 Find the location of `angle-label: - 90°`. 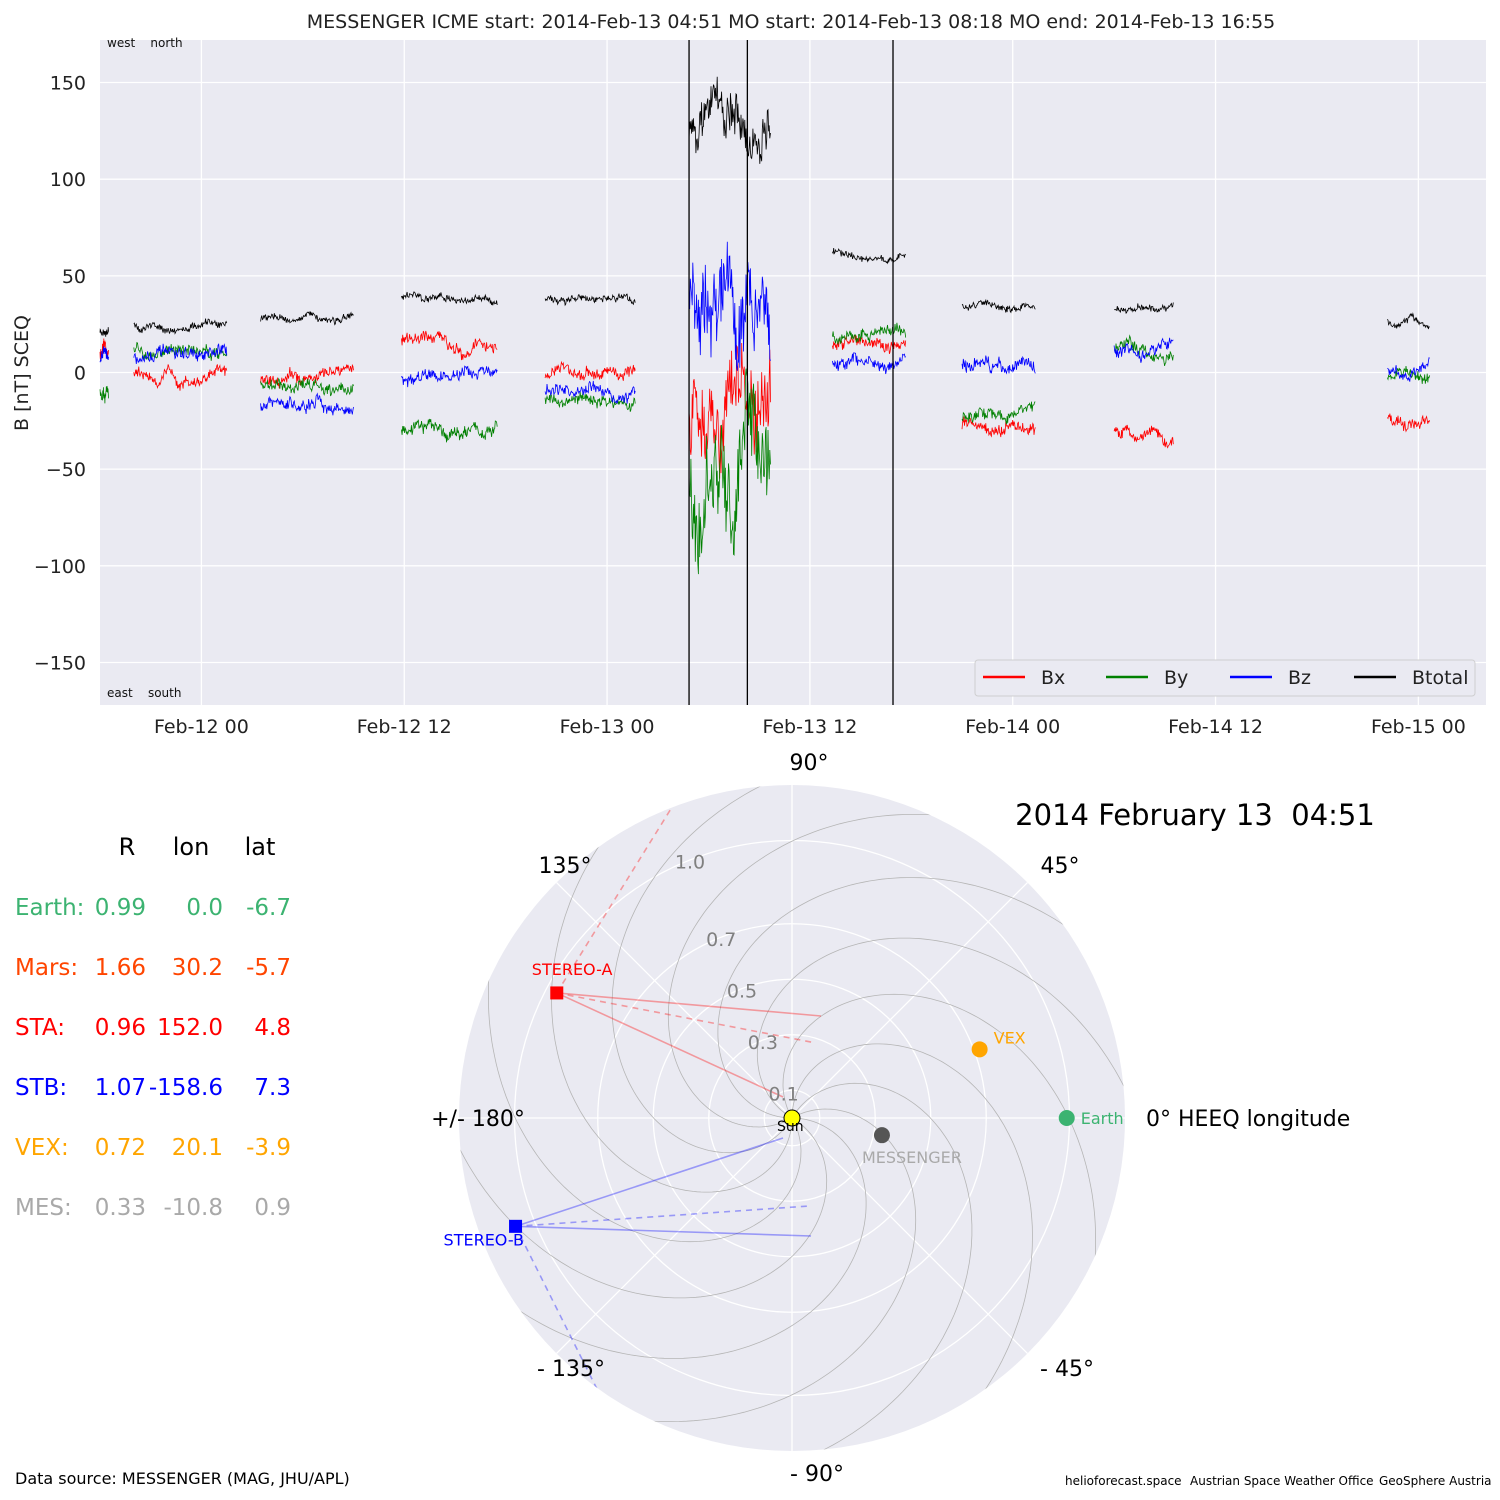

angle-label: - 90° is located at coordinates (817, 1474).